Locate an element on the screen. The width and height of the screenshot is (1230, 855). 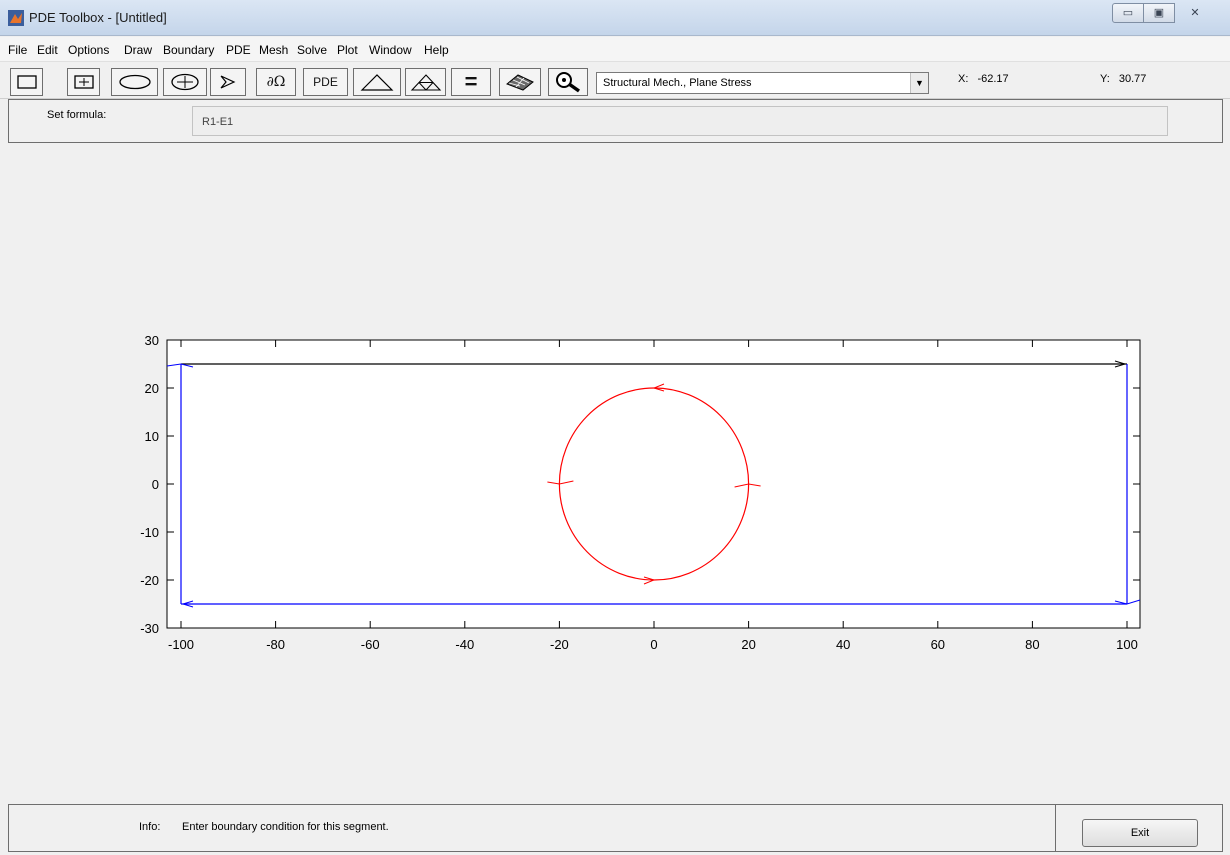
pde-spec-button: PDE is located at coordinates (325, 82).